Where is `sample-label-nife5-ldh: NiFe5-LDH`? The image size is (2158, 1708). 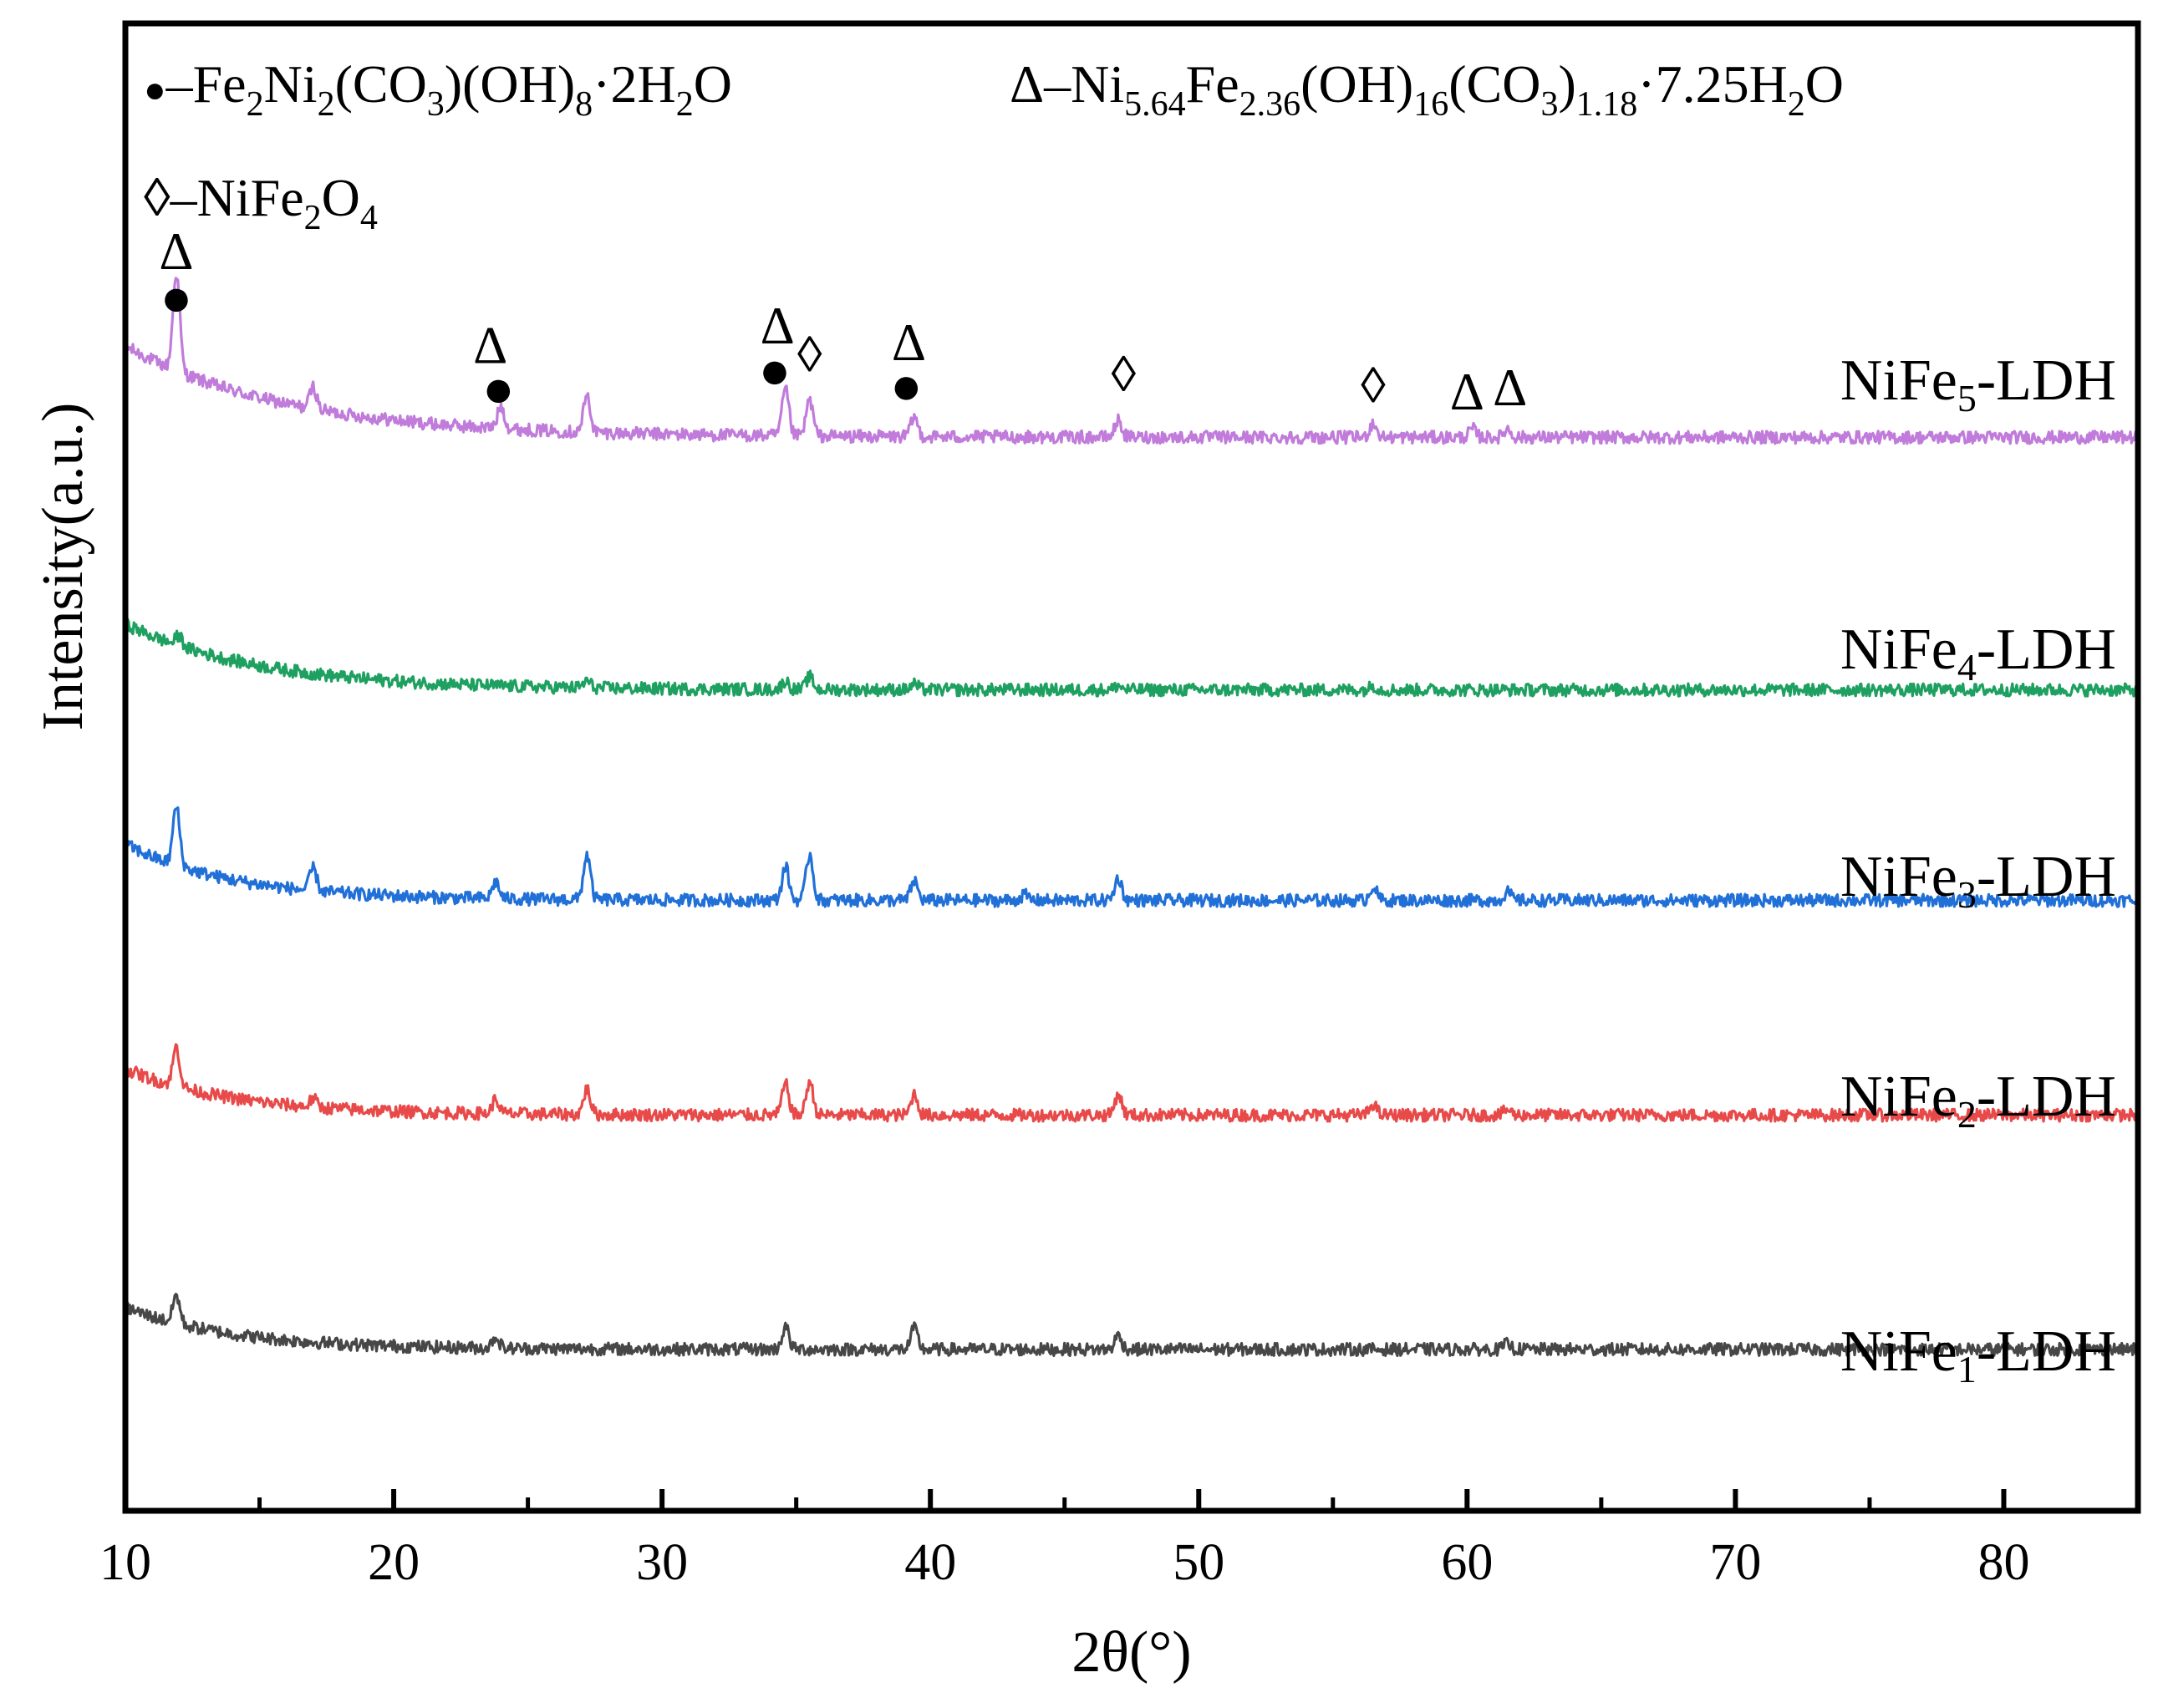
sample-label-nife5-ldh: NiFe5-LDH is located at coordinates (1978, 383).